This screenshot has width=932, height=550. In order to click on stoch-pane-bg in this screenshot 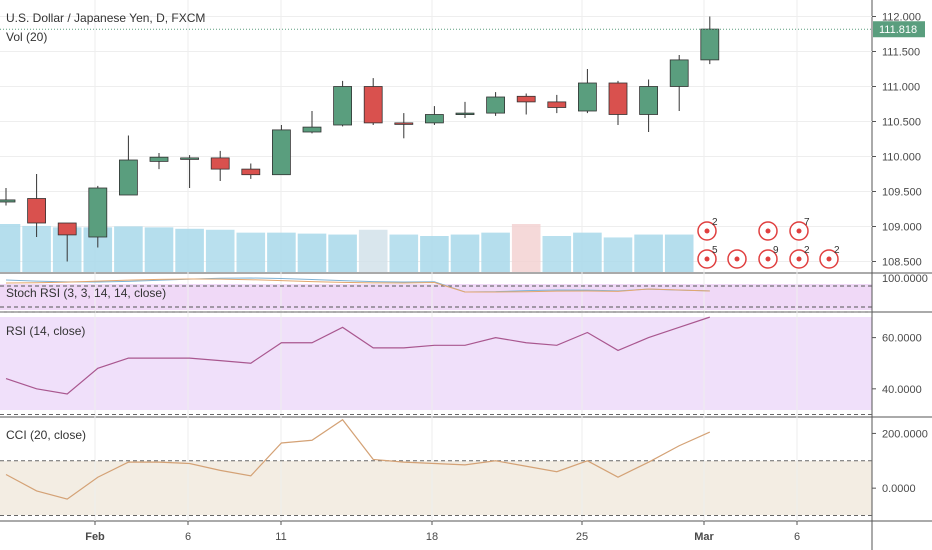, I will do `click(436, 297)`.